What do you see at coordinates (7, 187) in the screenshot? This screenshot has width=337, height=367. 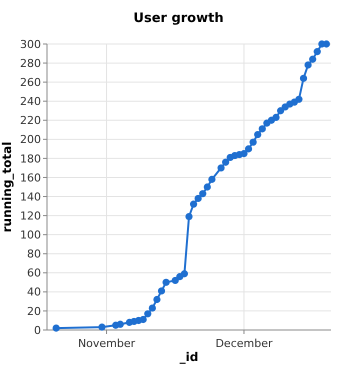 I see `y-axis-title: running_total` at bounding box center [7, 187].